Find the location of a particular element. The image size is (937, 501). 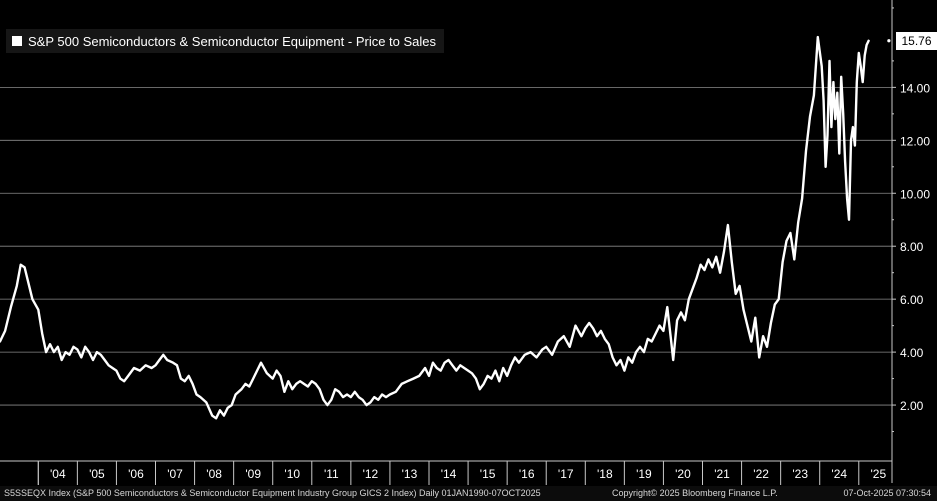

y-tick-label: 8.00 is located at coordinates (912, 247).